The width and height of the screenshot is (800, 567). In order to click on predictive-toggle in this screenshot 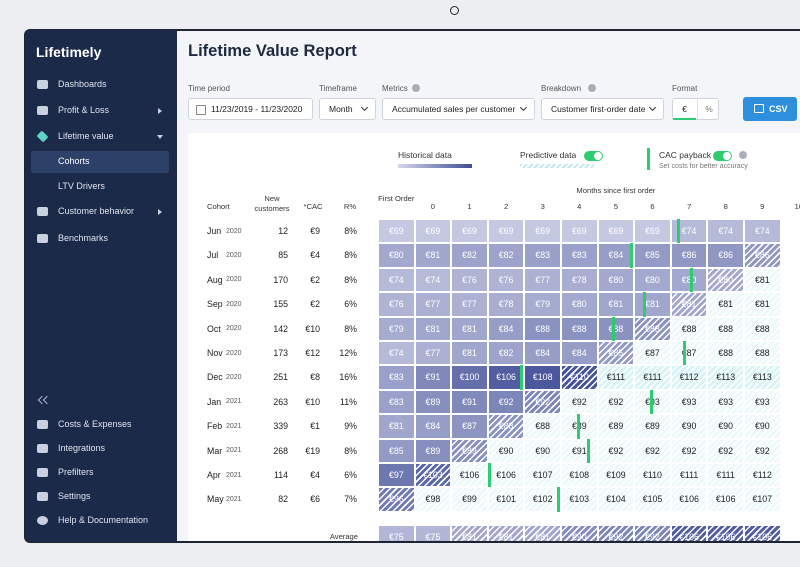, I will do `click(593, 156)`.